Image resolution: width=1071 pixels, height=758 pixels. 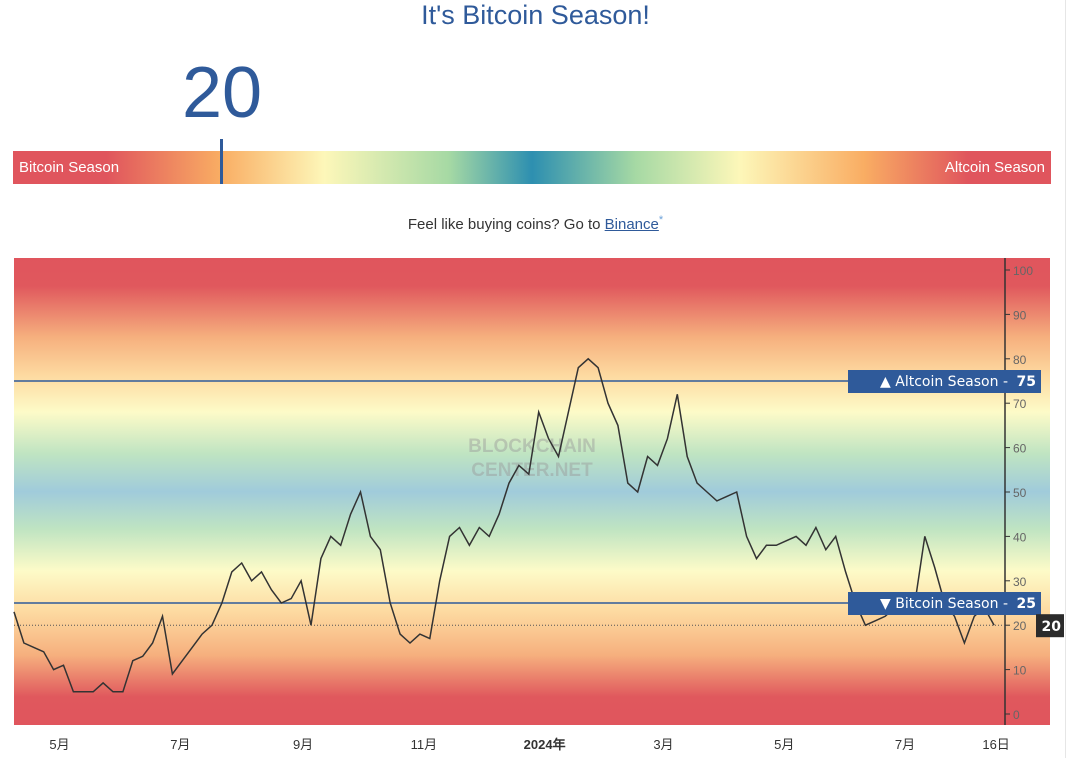 I want to click on x-tick-label: 2024年, so click(x=545, y=744).